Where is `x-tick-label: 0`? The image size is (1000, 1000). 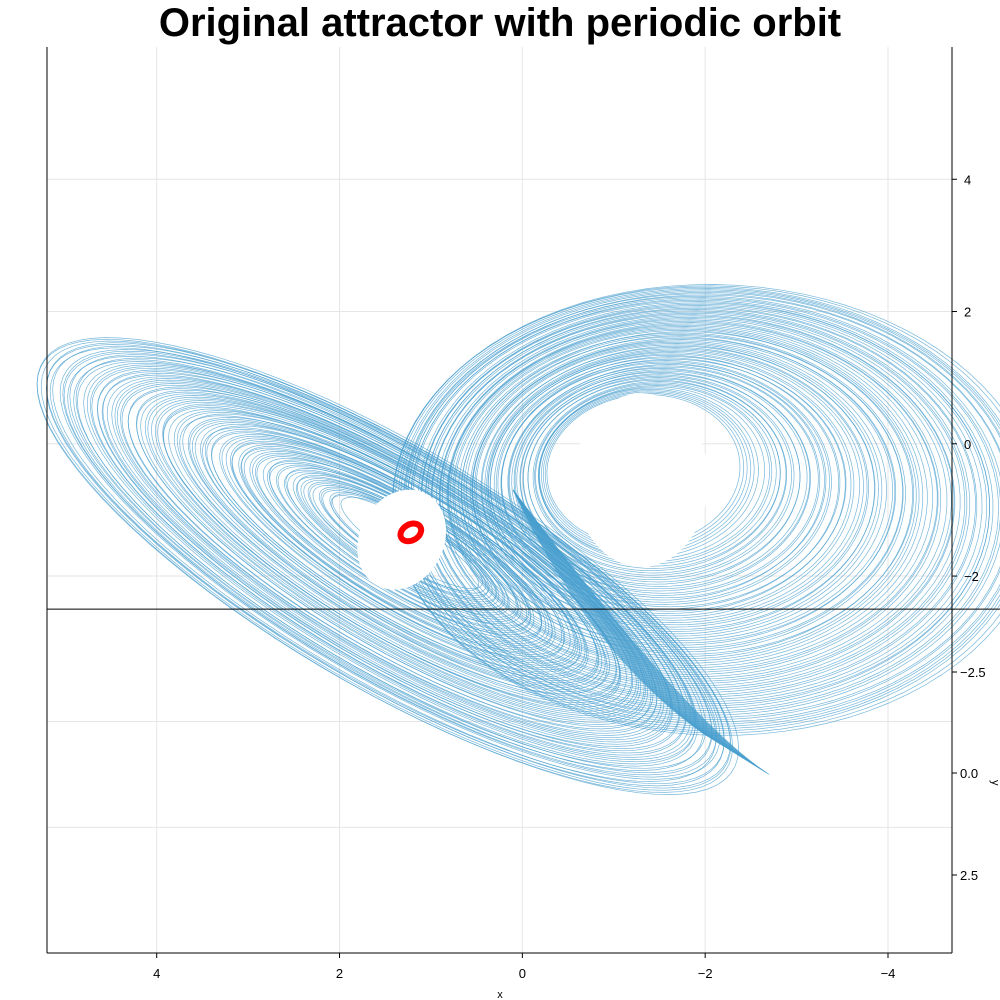 x-tick-label: 0 is located at coordinates (522, 973).